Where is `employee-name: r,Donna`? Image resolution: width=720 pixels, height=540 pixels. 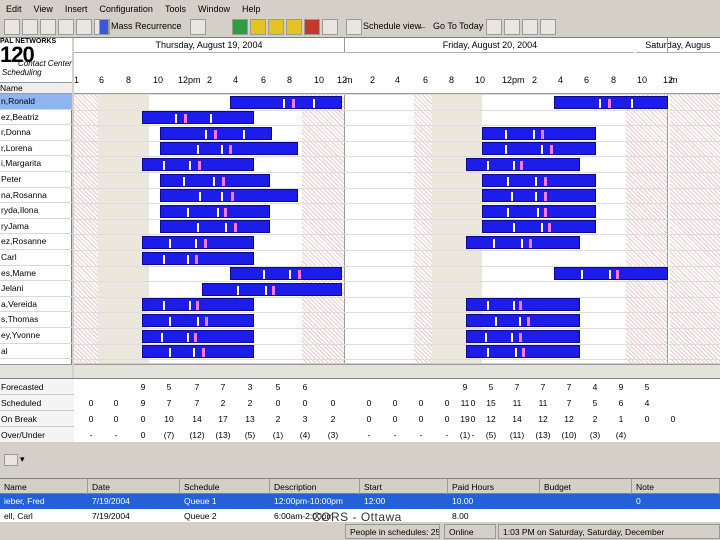
employee-name: r,Donna is located at coordinates (36, 133).